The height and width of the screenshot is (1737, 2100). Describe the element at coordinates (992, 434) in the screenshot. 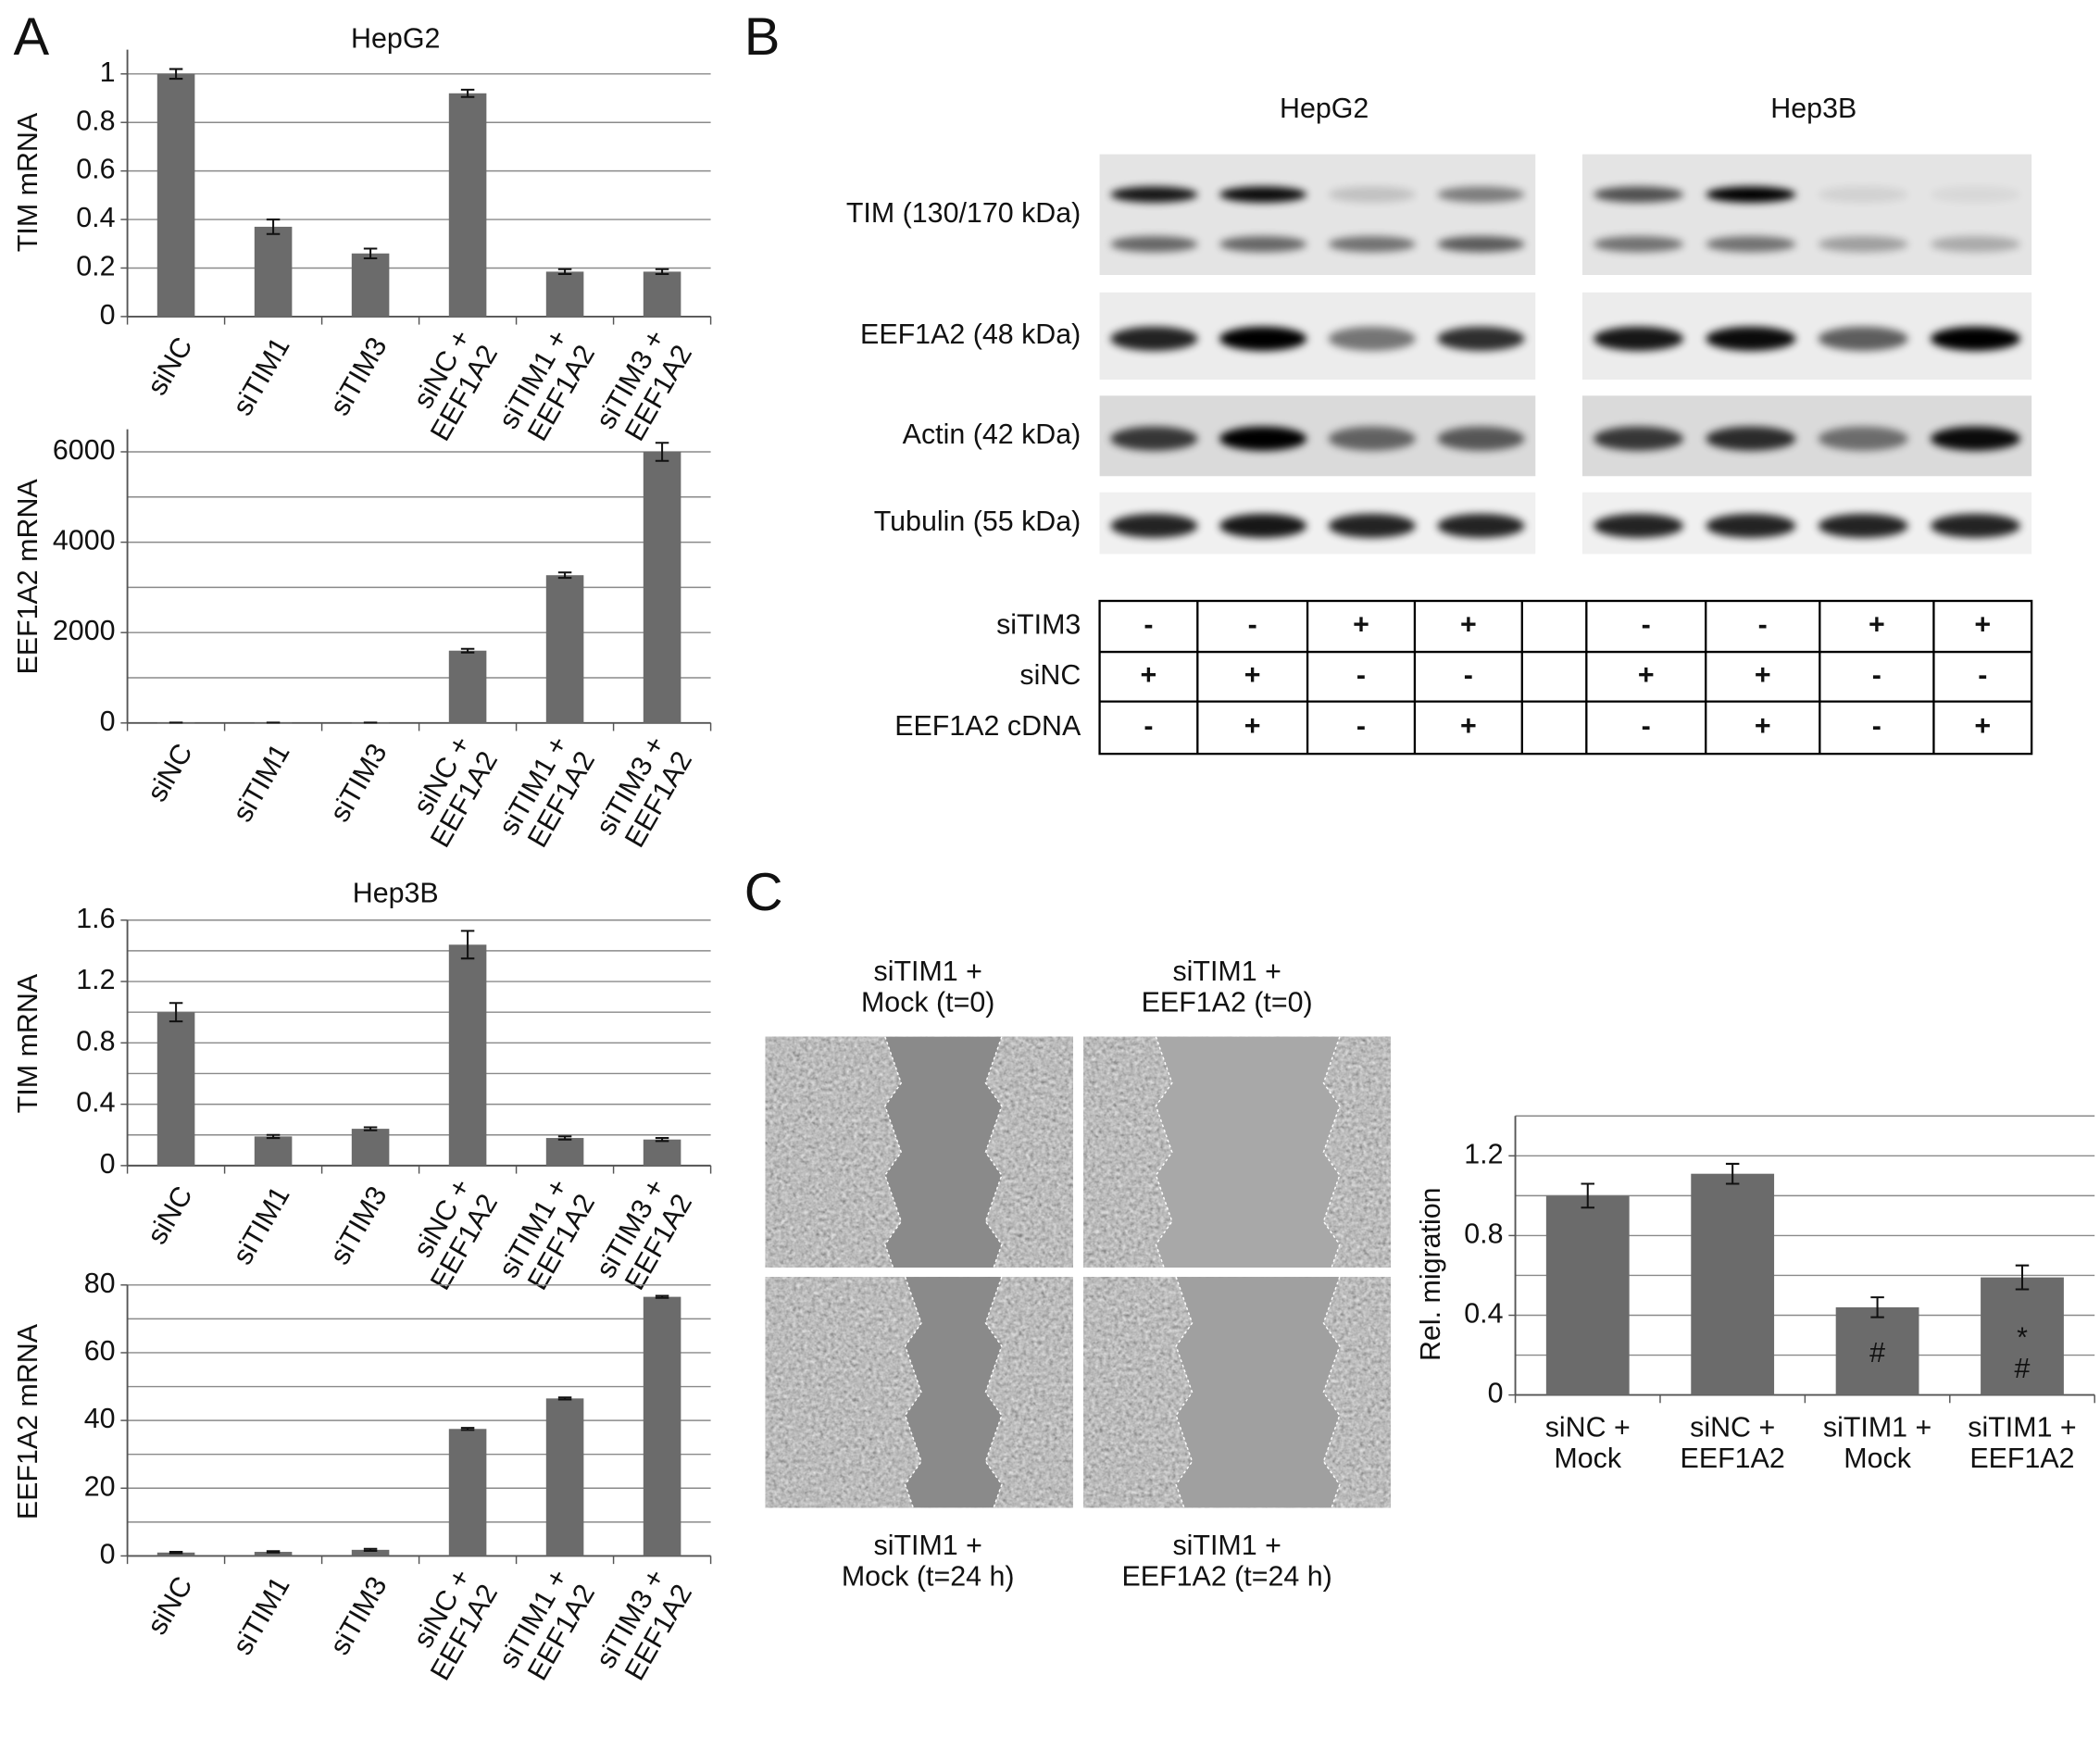

I see `protein-label: Actin (42 kDa)` at that location.